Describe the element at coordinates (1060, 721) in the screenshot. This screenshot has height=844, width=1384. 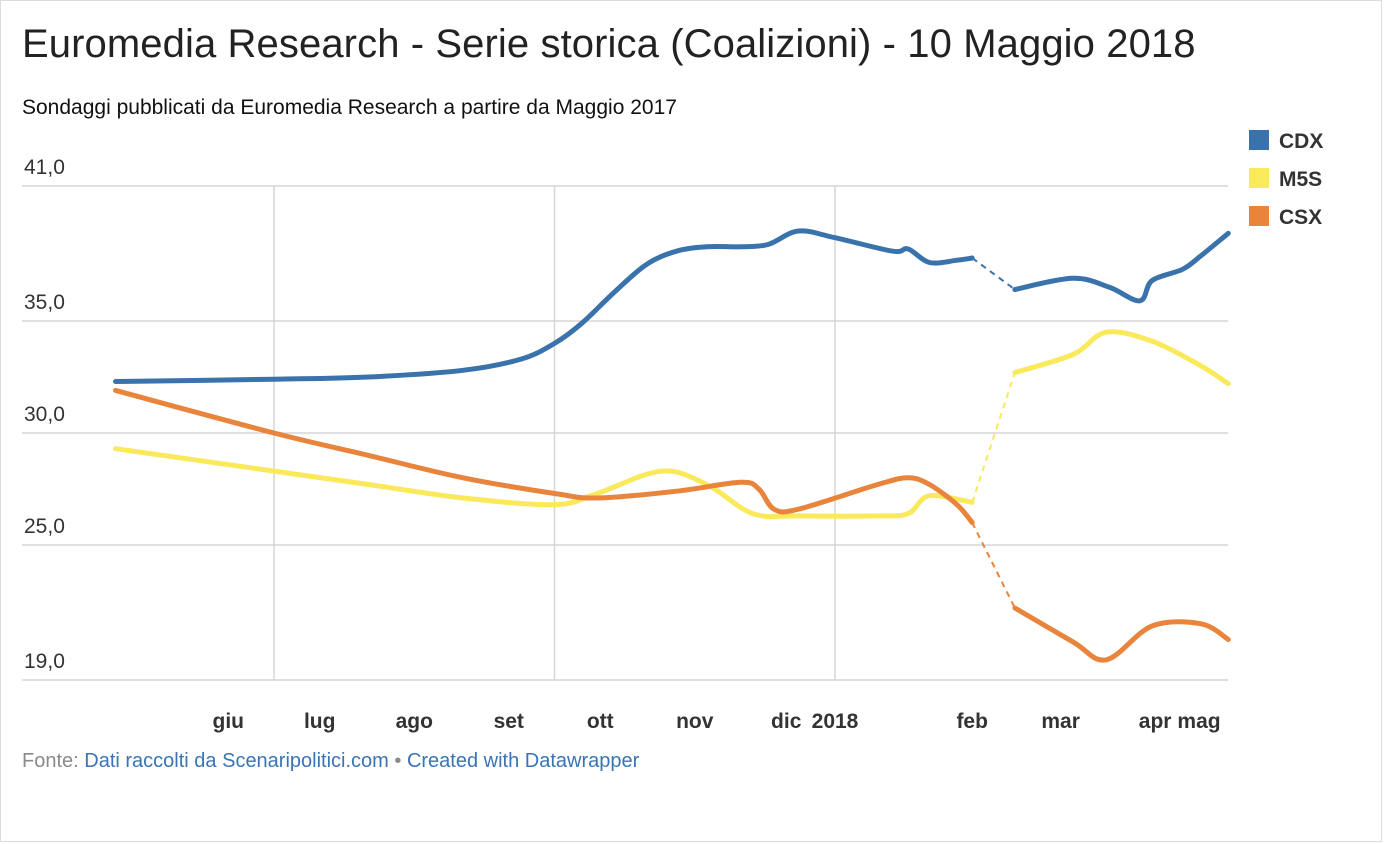
I see `x-tick-label: mar` at that location.